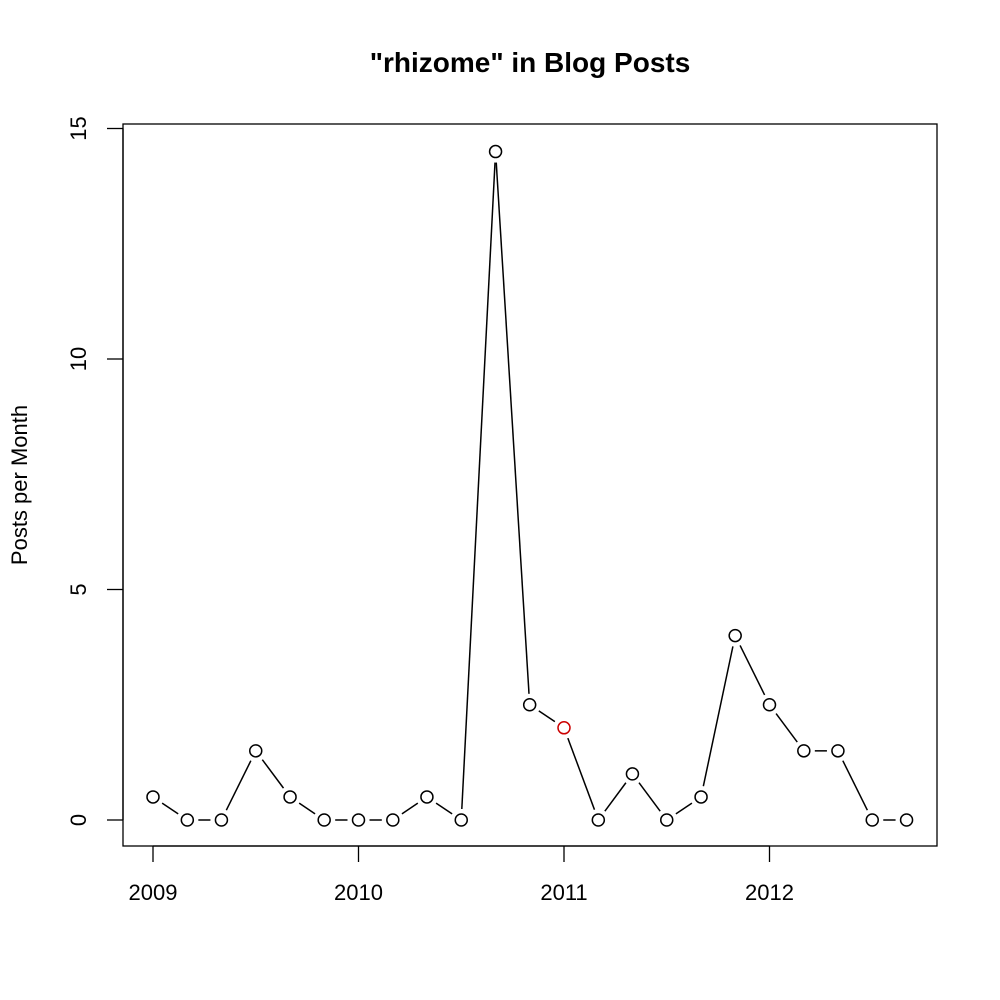 The height and width of the screenshot is (1000, 1000). Describe the element at coordinates (78, 128) in the screenshot. I see `y-tick-label: 15` at that location.